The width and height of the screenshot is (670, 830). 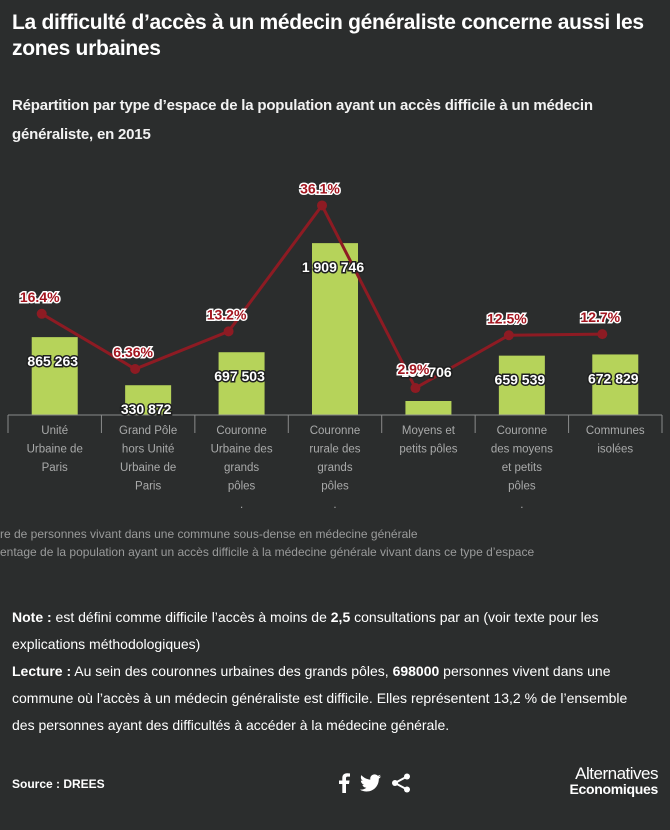 I want to click on x-tick-label: Couronne Urbaine des grands pôles., so click(x=242, y=468).